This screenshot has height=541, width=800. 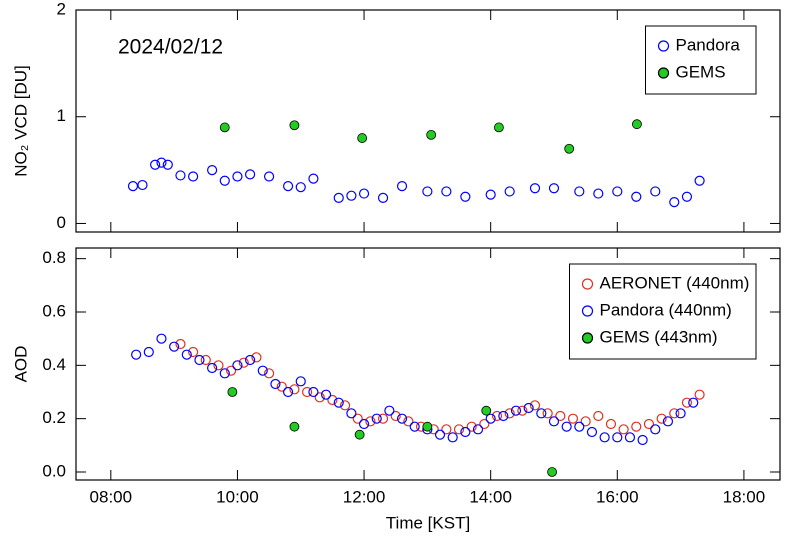 I want to click on y-tick-label: 2, so click(x=61, y=9).